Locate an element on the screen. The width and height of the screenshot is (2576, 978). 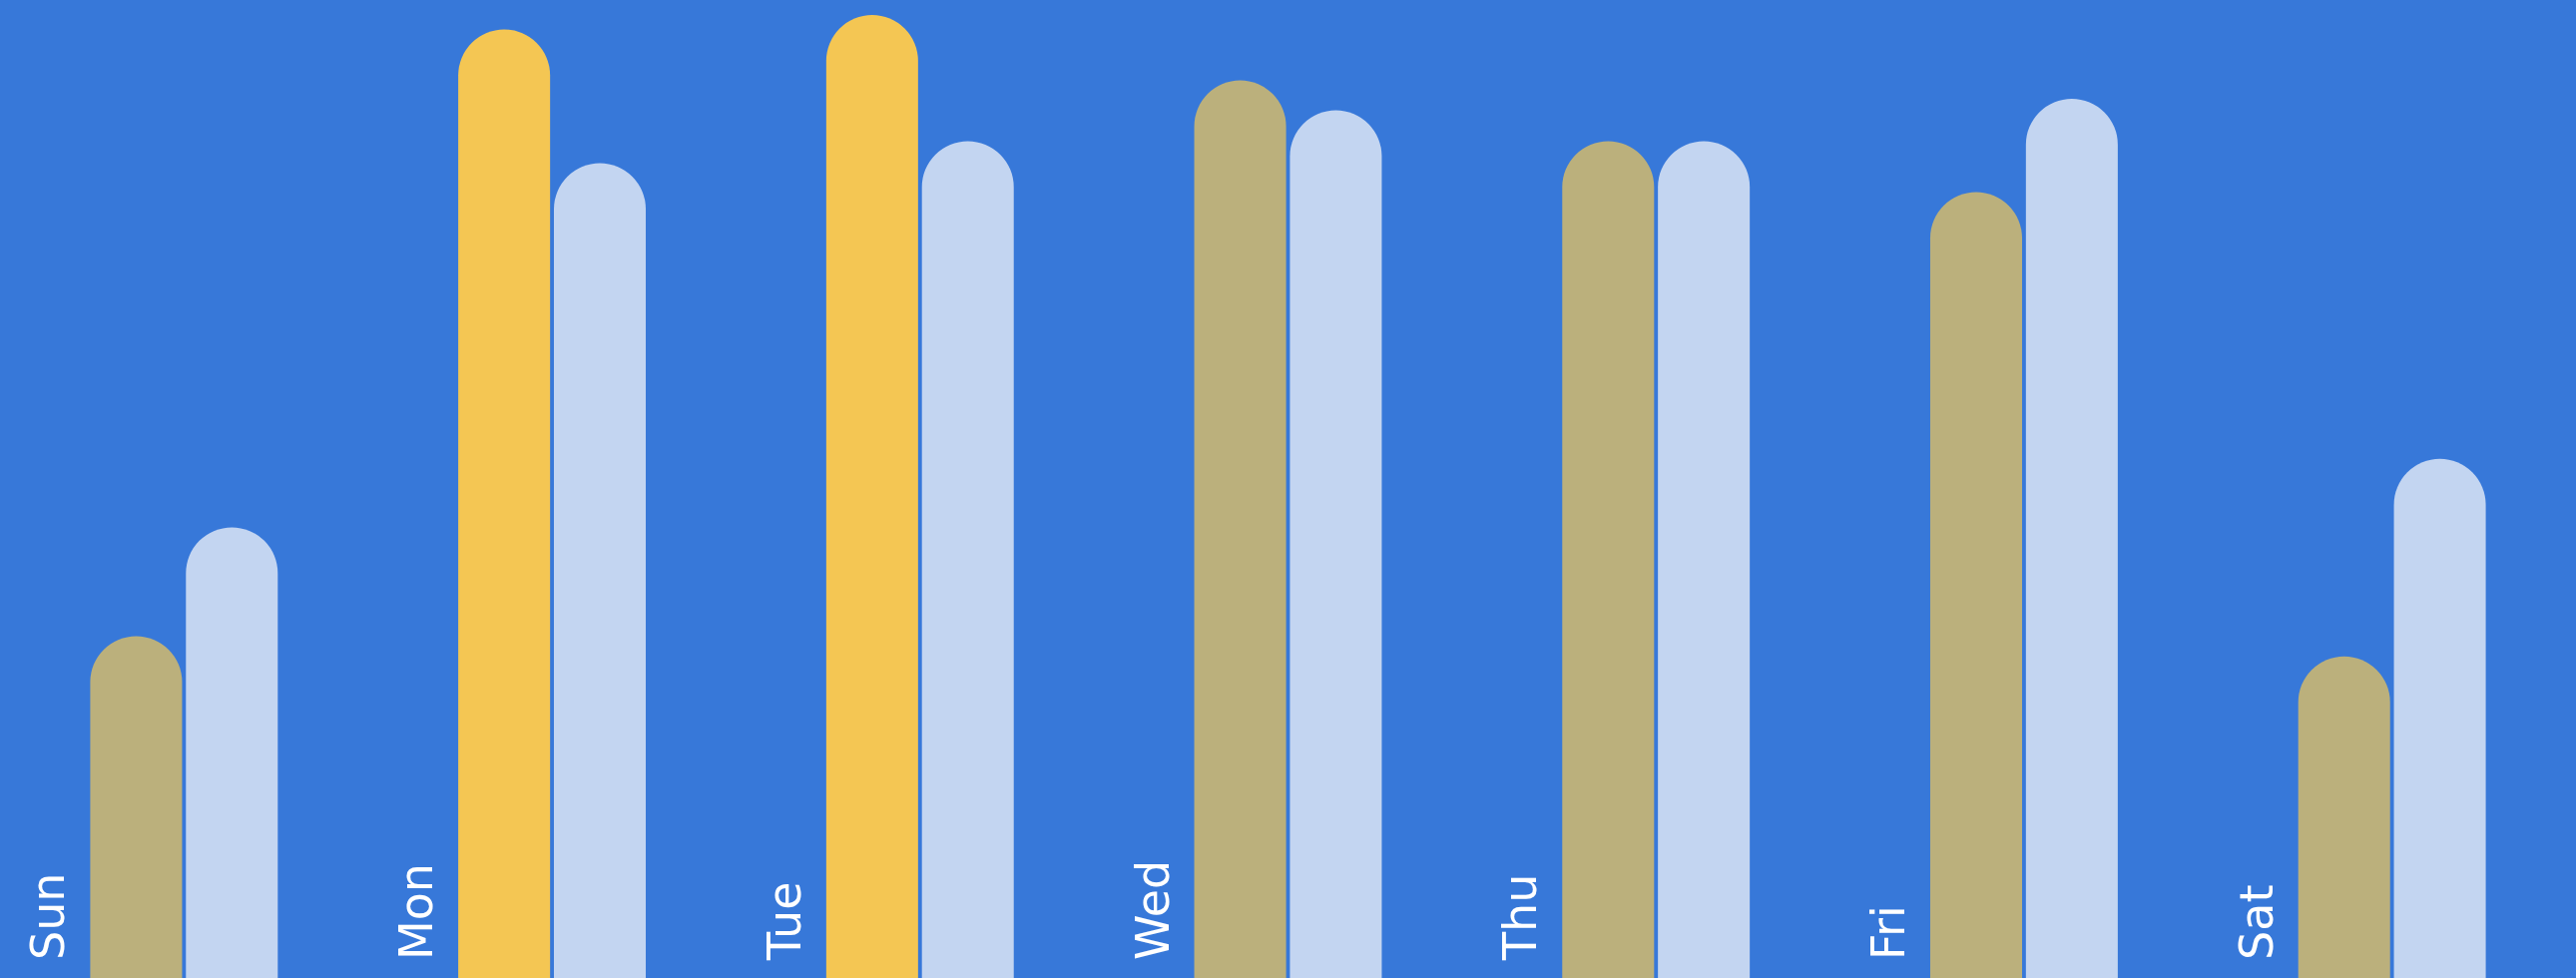
x-tick-label: Tue is located at coordinates (784, 921).